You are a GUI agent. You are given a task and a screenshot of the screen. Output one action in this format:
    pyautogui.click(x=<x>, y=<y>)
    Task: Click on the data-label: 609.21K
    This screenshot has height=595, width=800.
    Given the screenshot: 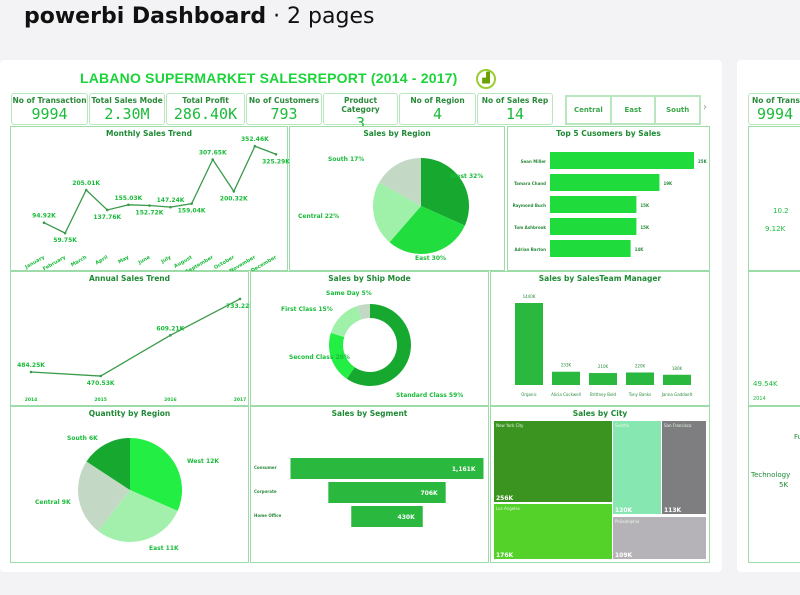 What is the action you would take?
    pyautogui.click(x=170, y=328)
    